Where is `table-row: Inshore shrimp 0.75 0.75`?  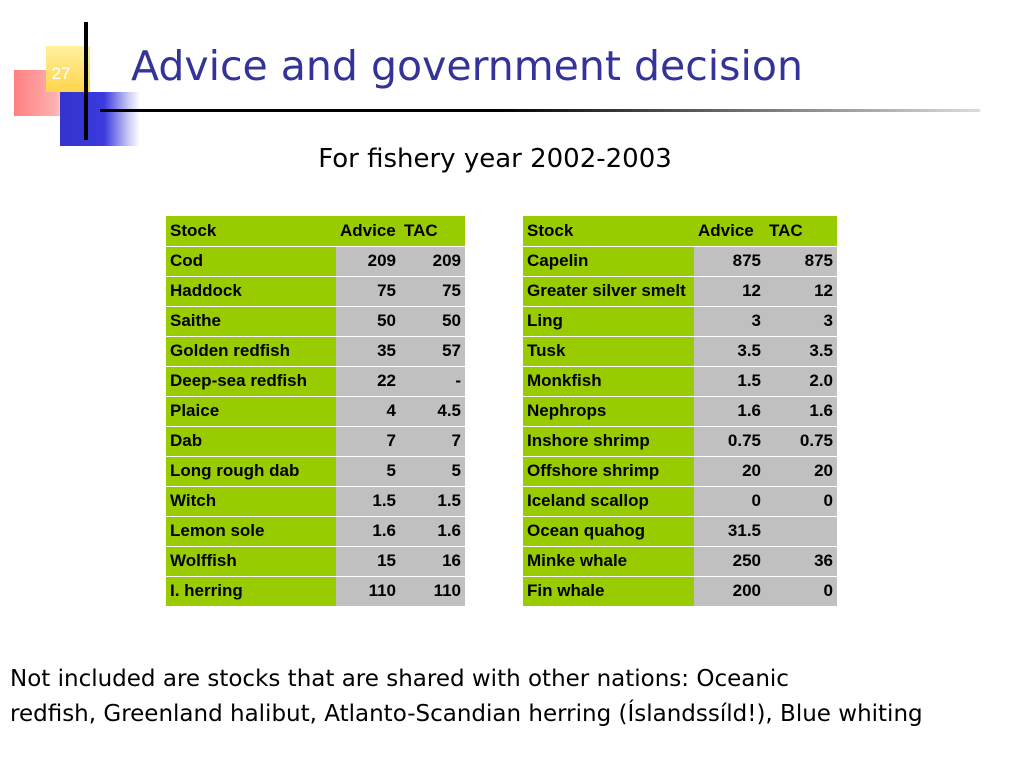 table-row: Inshore shrimp 0.75 0.75 is located at coordinates (680, 441).